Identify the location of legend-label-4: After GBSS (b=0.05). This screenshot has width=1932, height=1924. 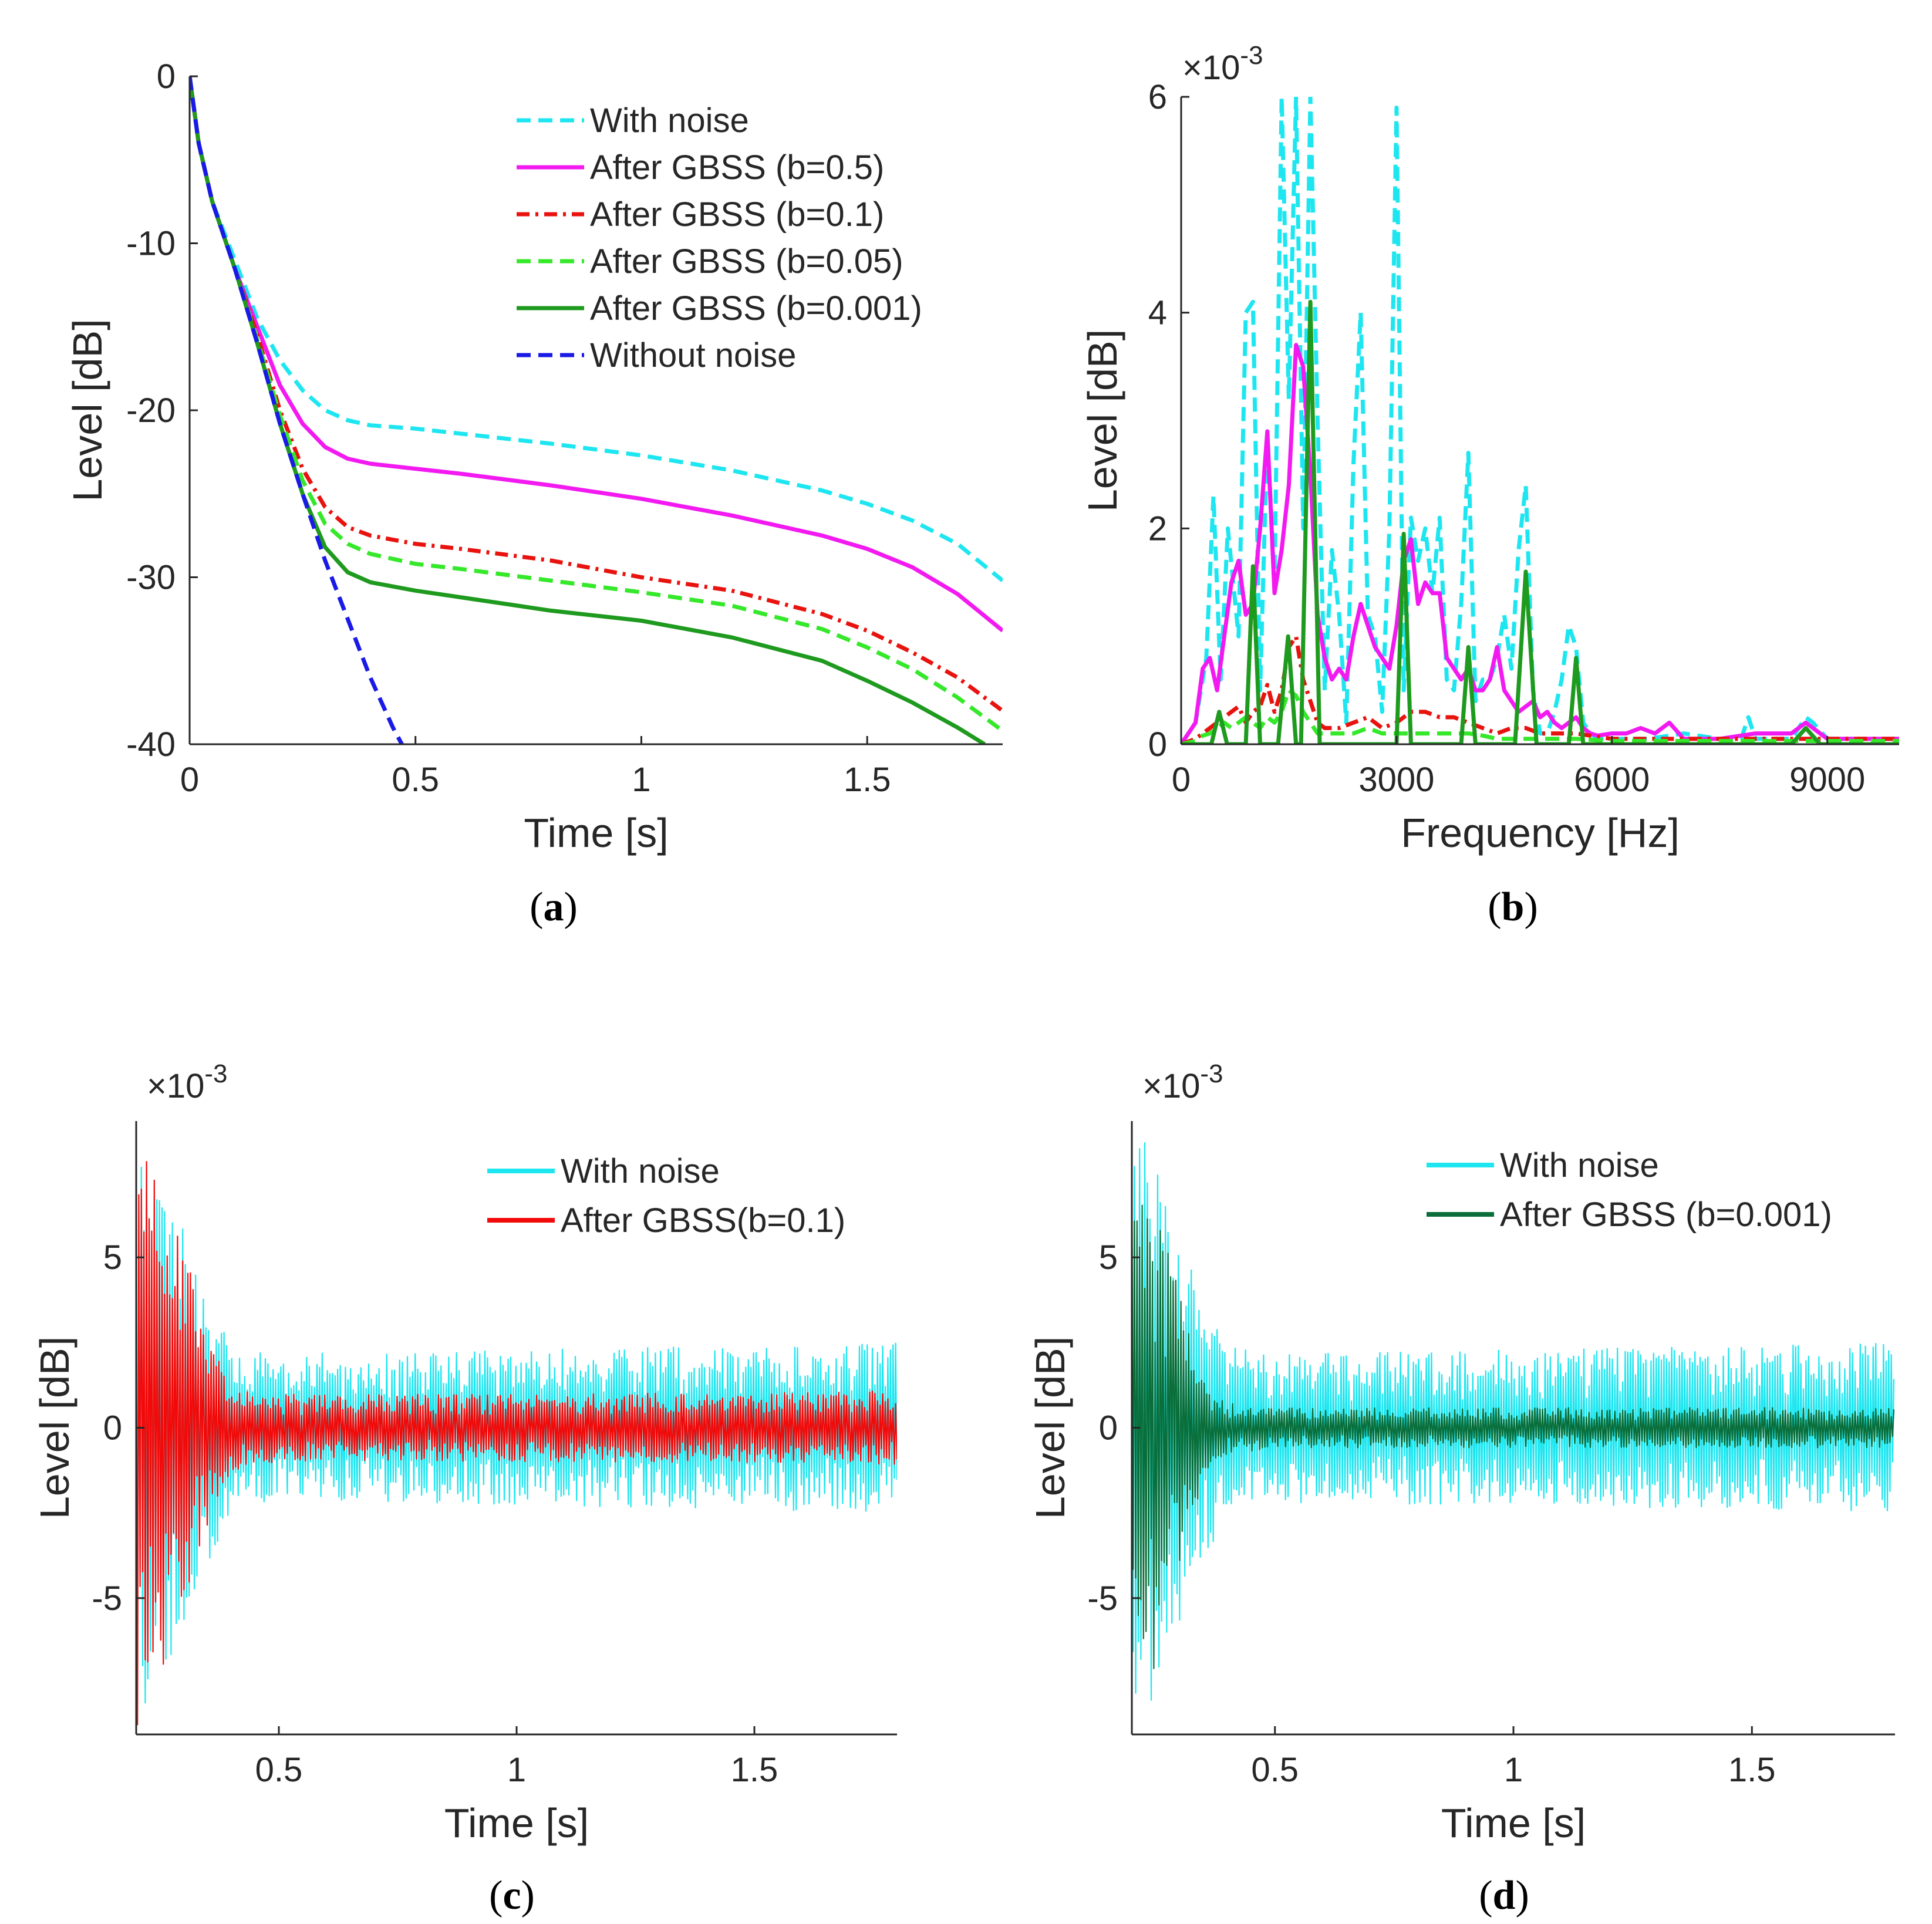
(747, 261).